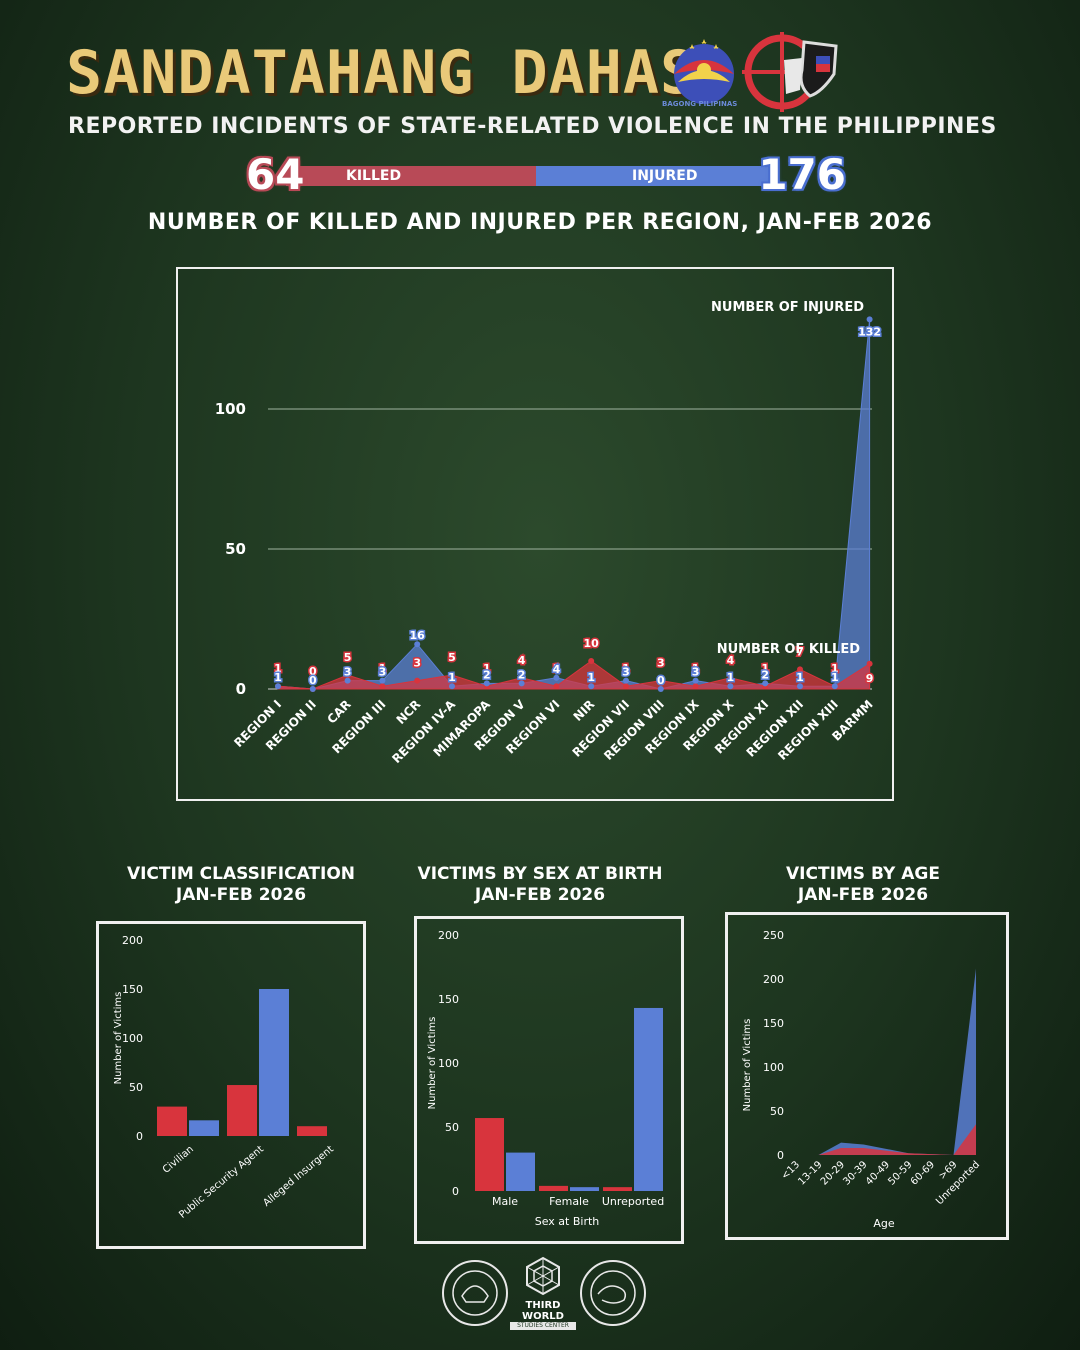 Image resolution: width=1080 pixels, height=1350 pixels. Describe the element at coordinates (787, 307) in the screenshot. I see `injured-series-label: NUMBER OF INJURED` at that location.